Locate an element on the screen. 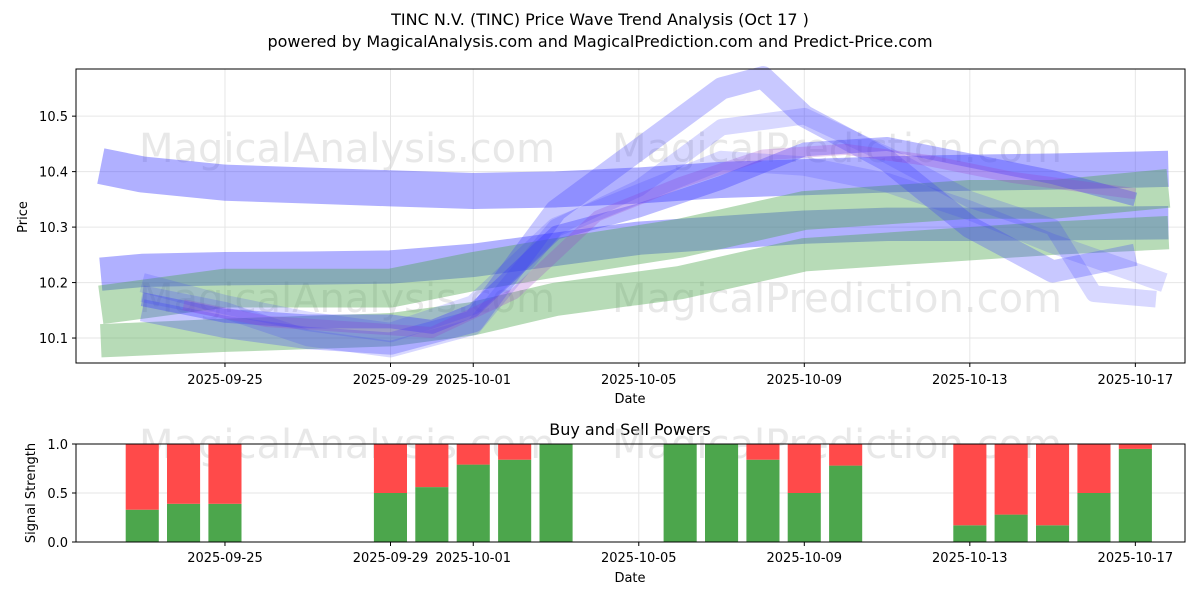 This screenshot has width=1200, height=600. price-watermark-left-lower: MagicalAnalysis.com is located at coordinates (347, 299).